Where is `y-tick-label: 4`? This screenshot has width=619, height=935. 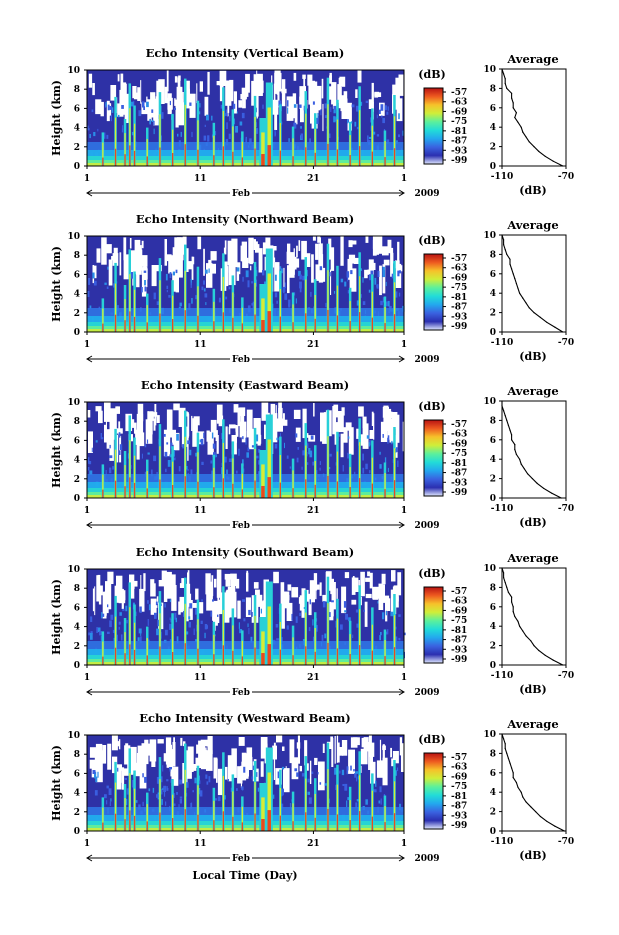
y-tick-label: 4 is located at coordinates (77, 129).